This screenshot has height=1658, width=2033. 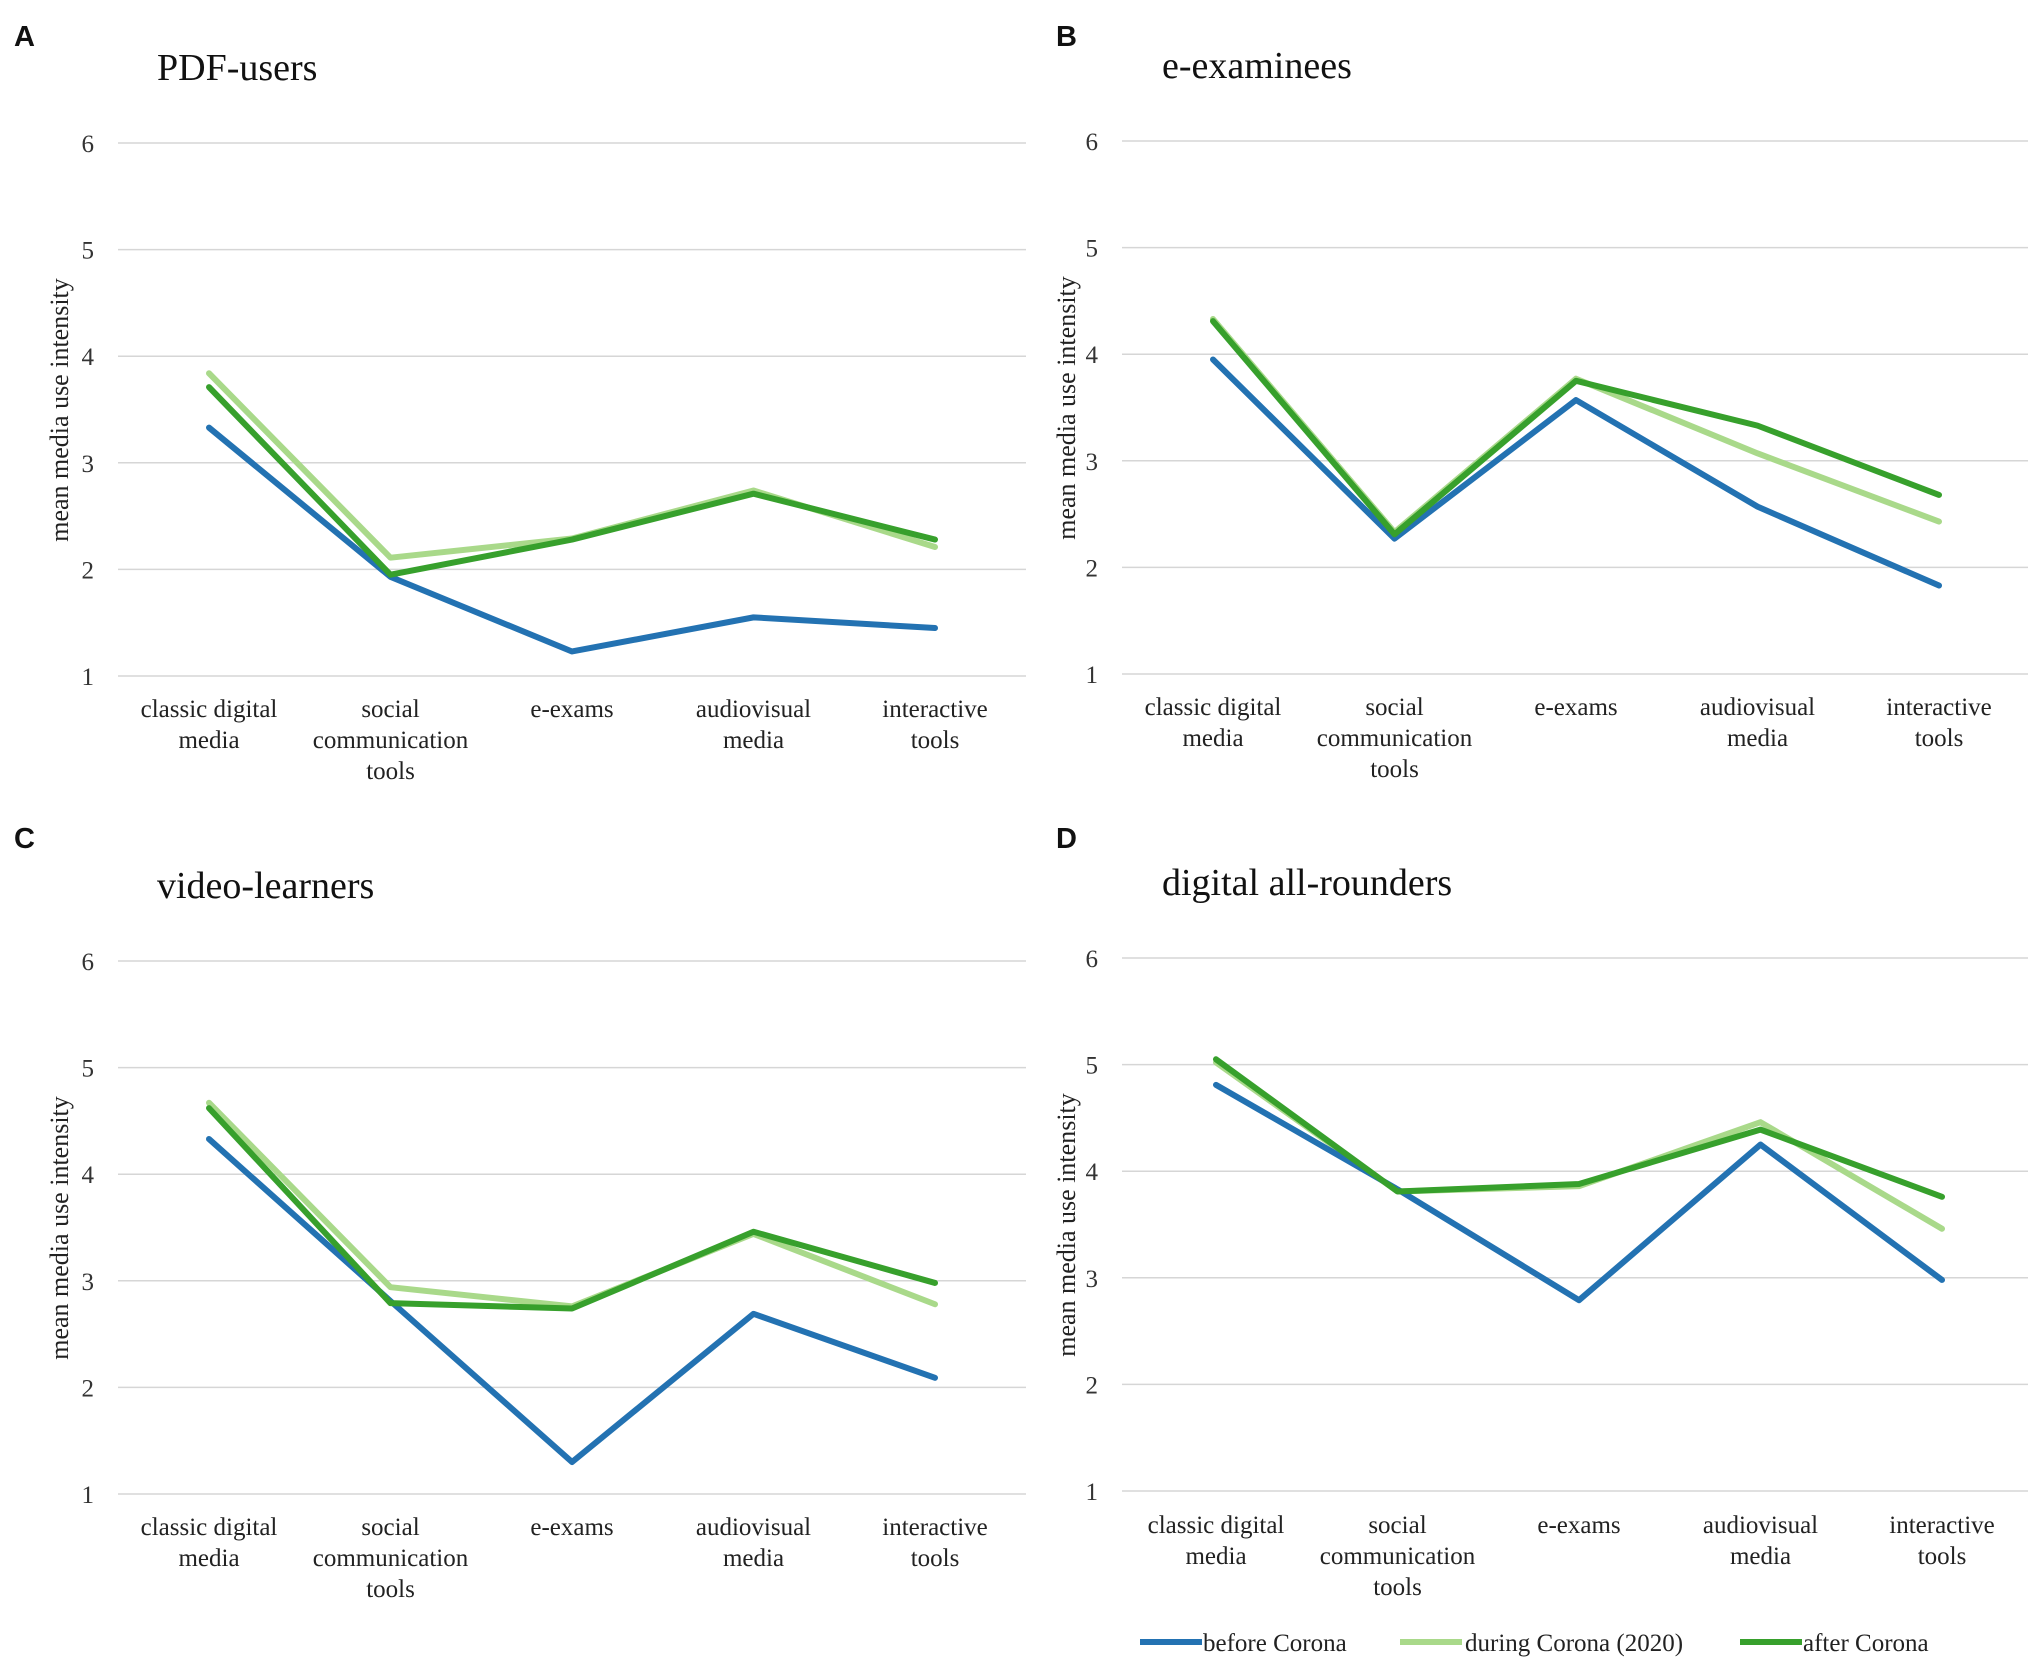 I want to click on chart-title: e-examinees, so click(x=1257, y=66).